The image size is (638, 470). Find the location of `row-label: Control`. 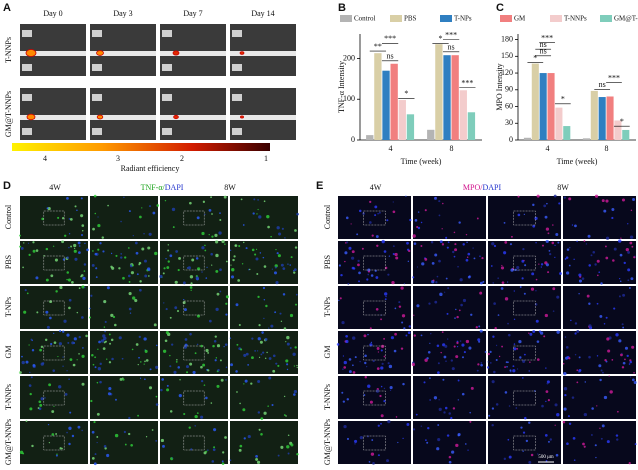

row-label: Control is located at coordinates (8, 216).